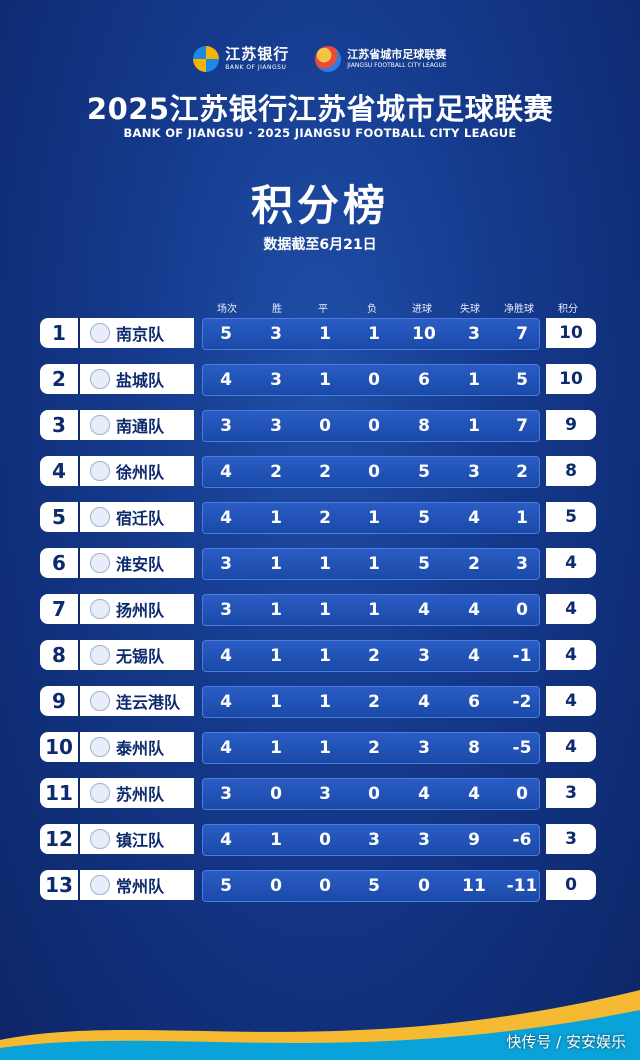 The width and height of the screenshot is (640, 1060). I want to click on table-row: 4 徐州队 4 2 2 0 5 3 2 8, so click(318, 472).